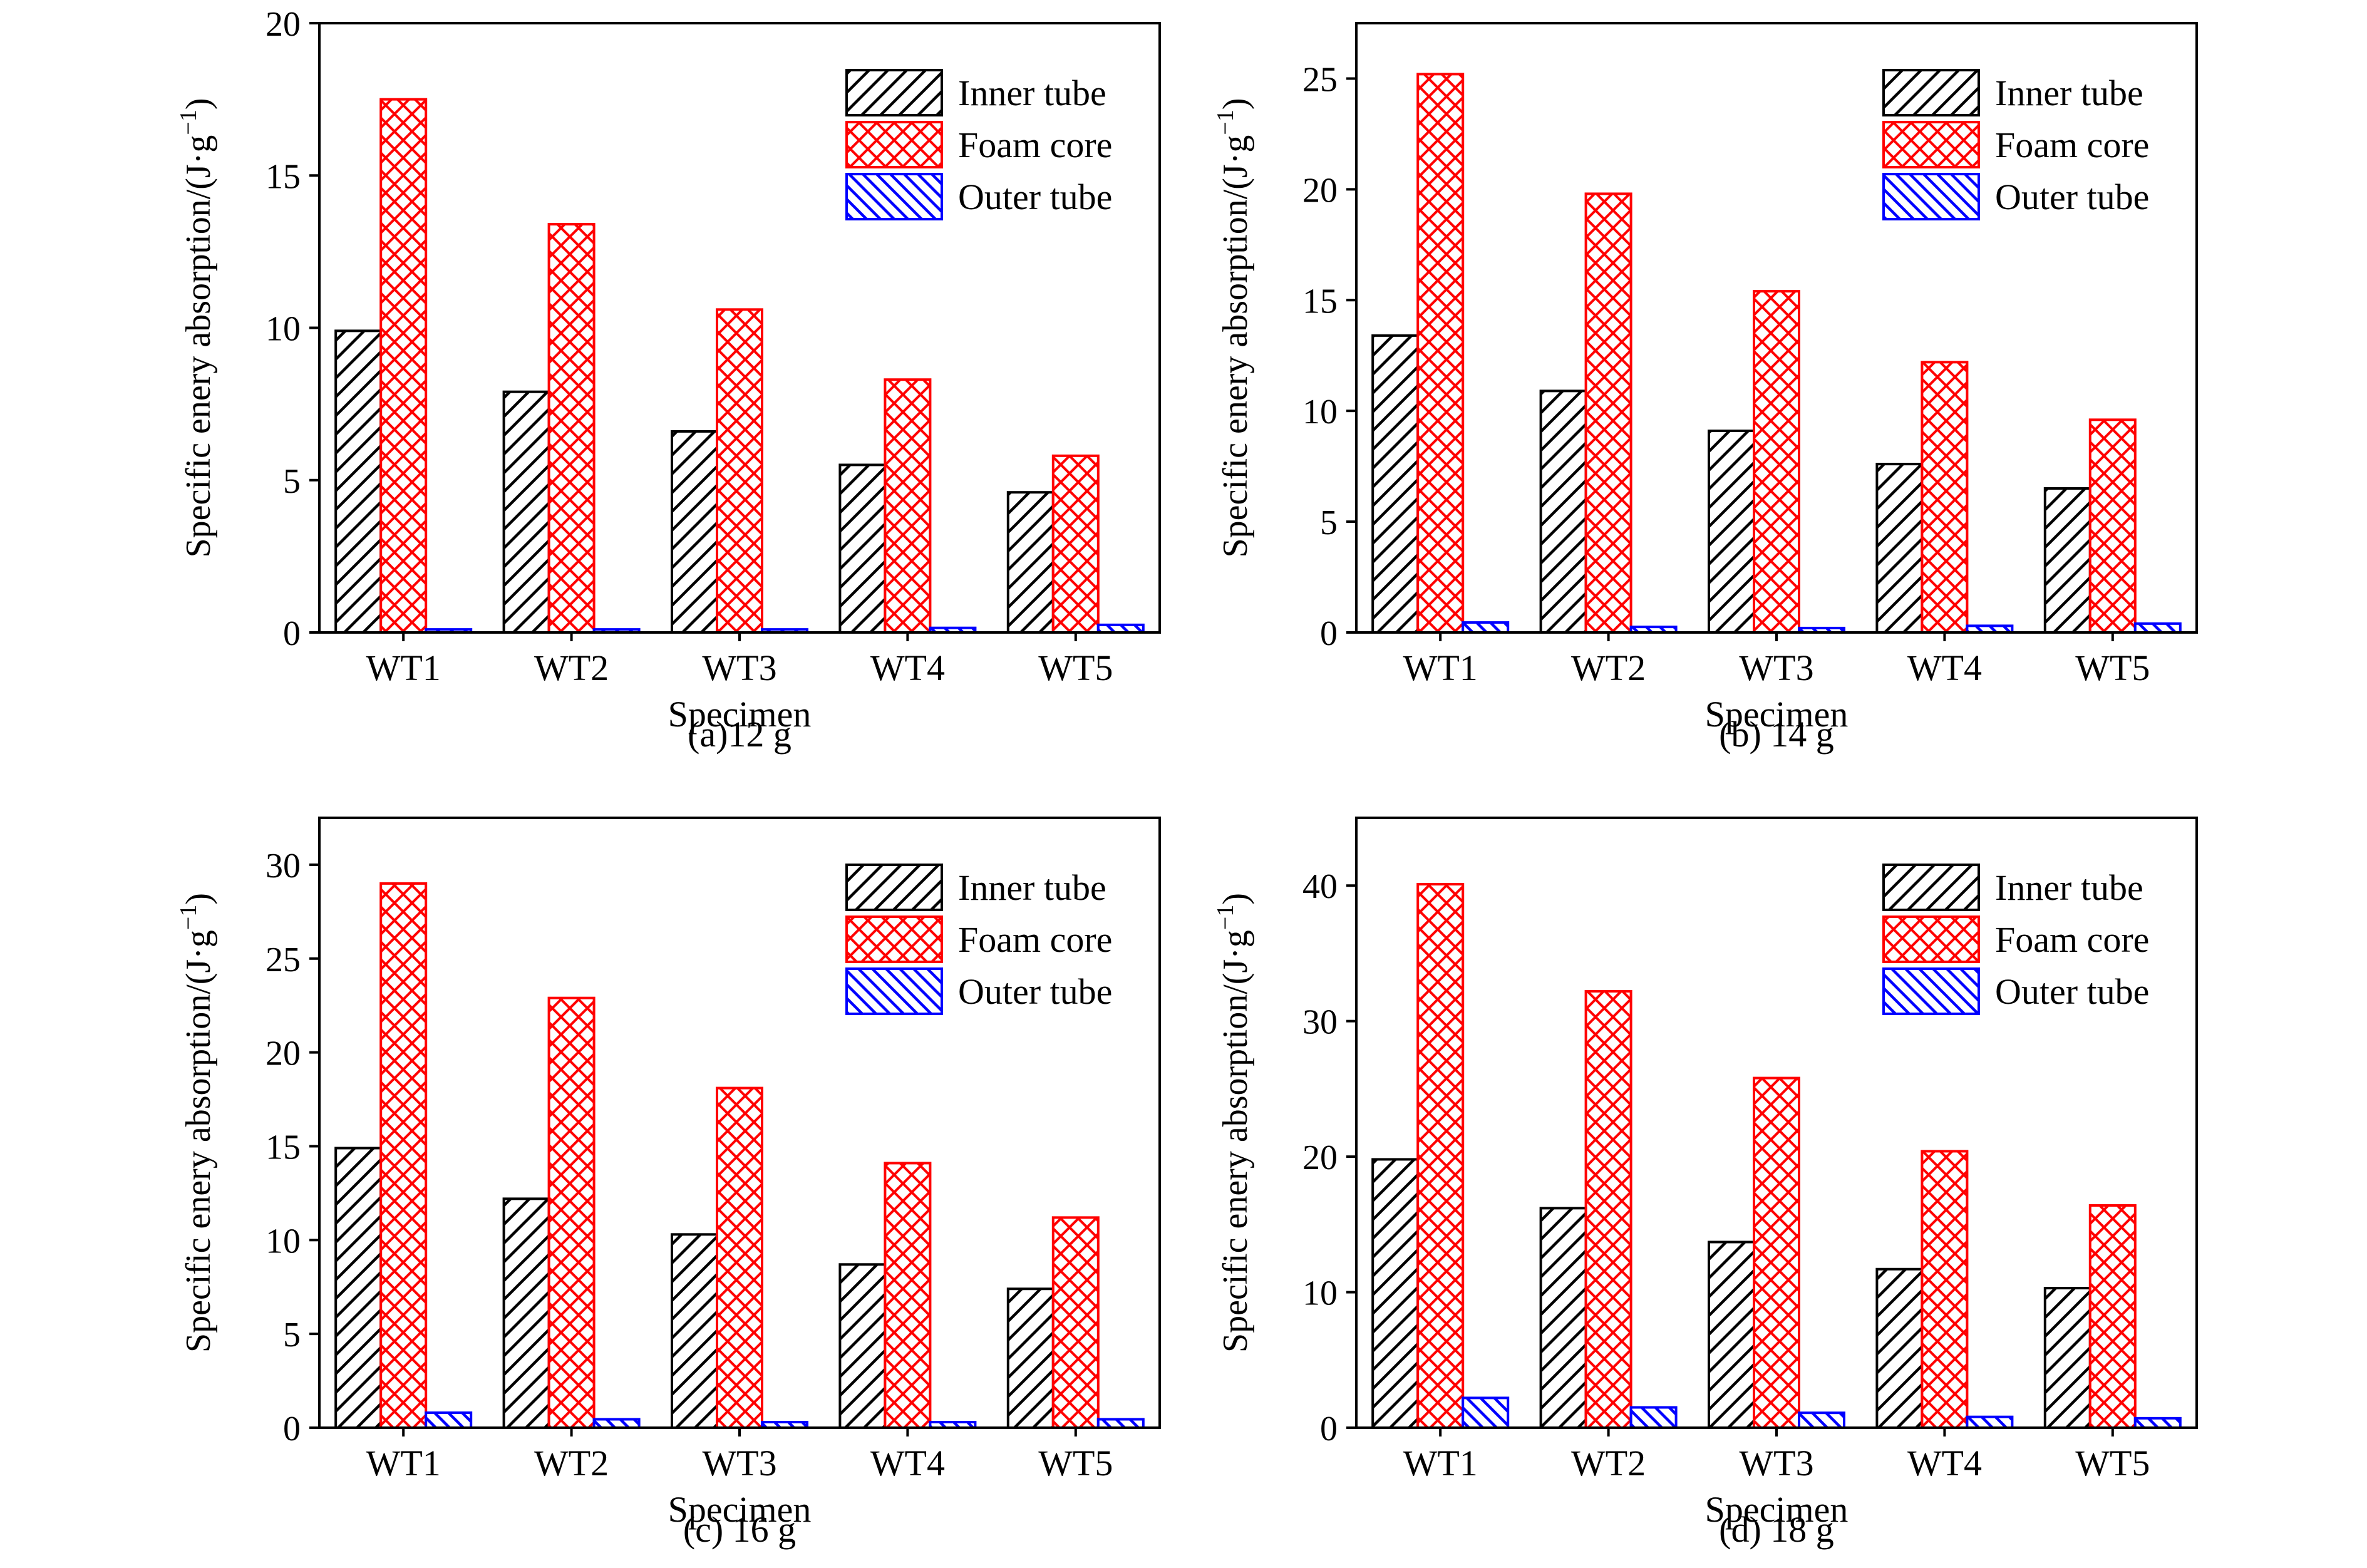 The width and height of the screenshot is (2367, 1568). Describe the element at coordinates (1075, 544) in the screenshot. I see `bar-foam-core-wt5` at that location.